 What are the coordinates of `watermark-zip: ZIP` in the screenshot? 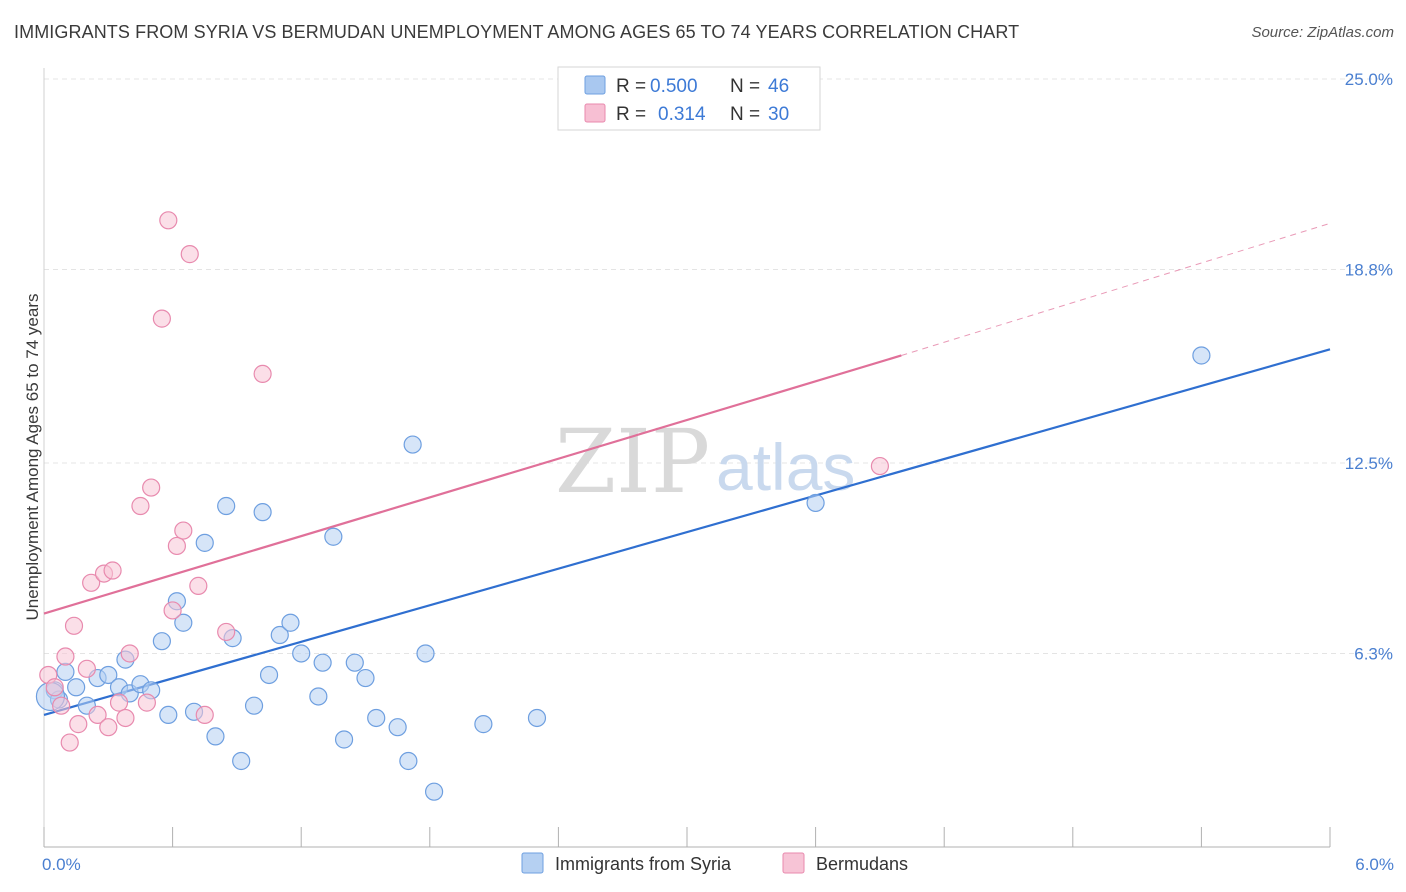 It's located at (632, 461).